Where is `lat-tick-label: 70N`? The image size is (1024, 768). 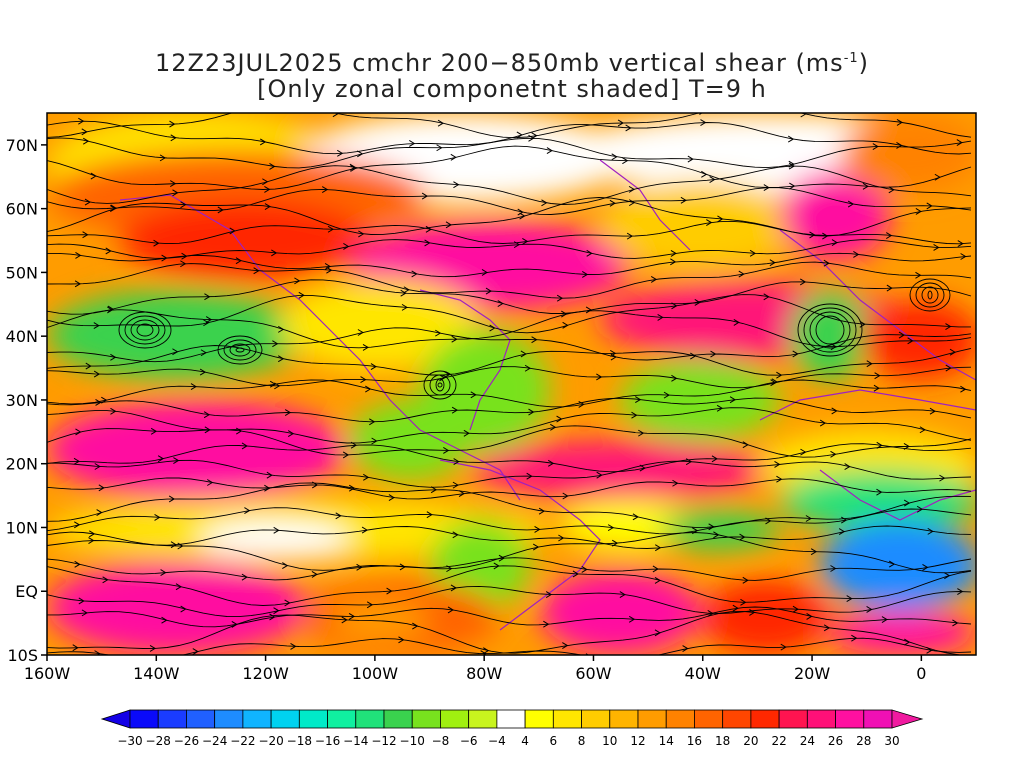 lat-tick-label: 70N is located at coordinates (22, 145).